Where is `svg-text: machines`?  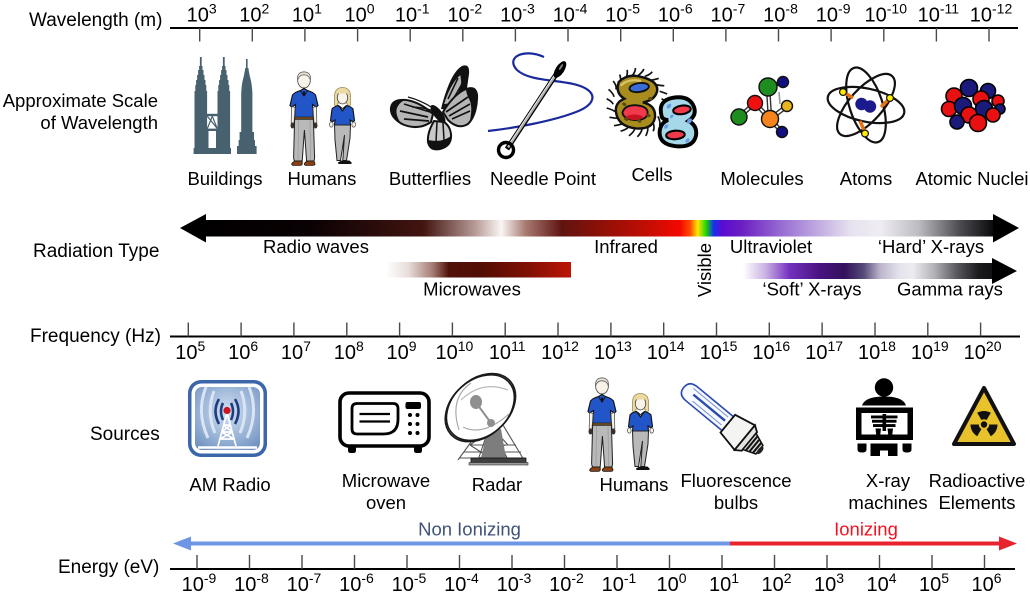
svg-text: machines is located at coordinates (887, 502).